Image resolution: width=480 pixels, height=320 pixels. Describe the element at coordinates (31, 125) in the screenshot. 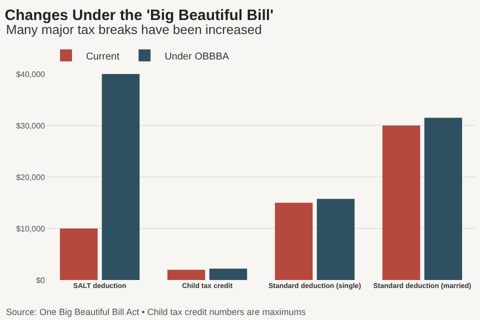

I see `y-tick-label: $30,000` at that location.